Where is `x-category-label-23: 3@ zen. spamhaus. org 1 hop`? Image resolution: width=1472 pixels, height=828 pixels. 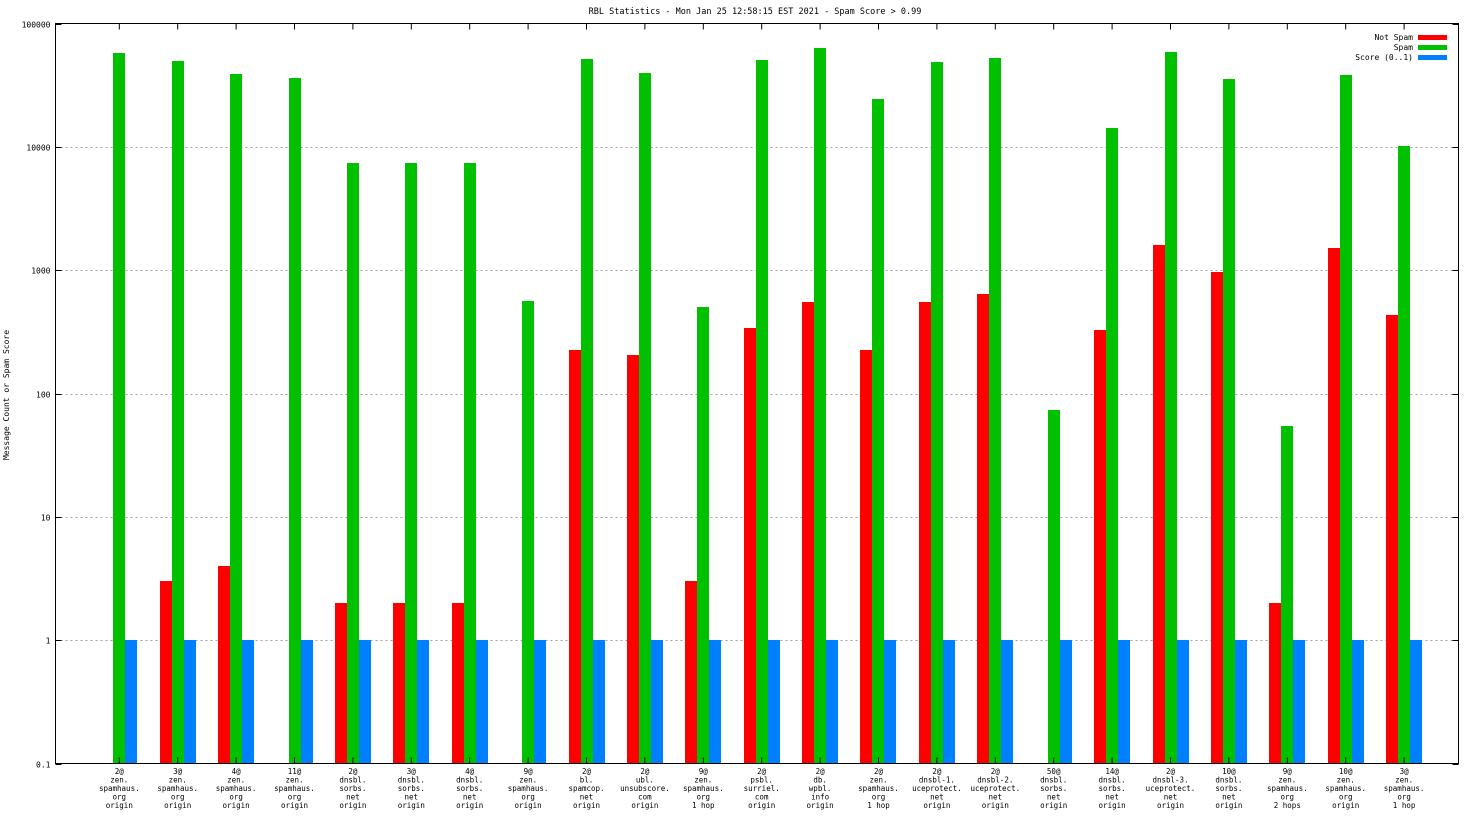
x-category-label-23: 3@ zen. spamhaus. org 1 hop is located at coordinates (1404, 788).